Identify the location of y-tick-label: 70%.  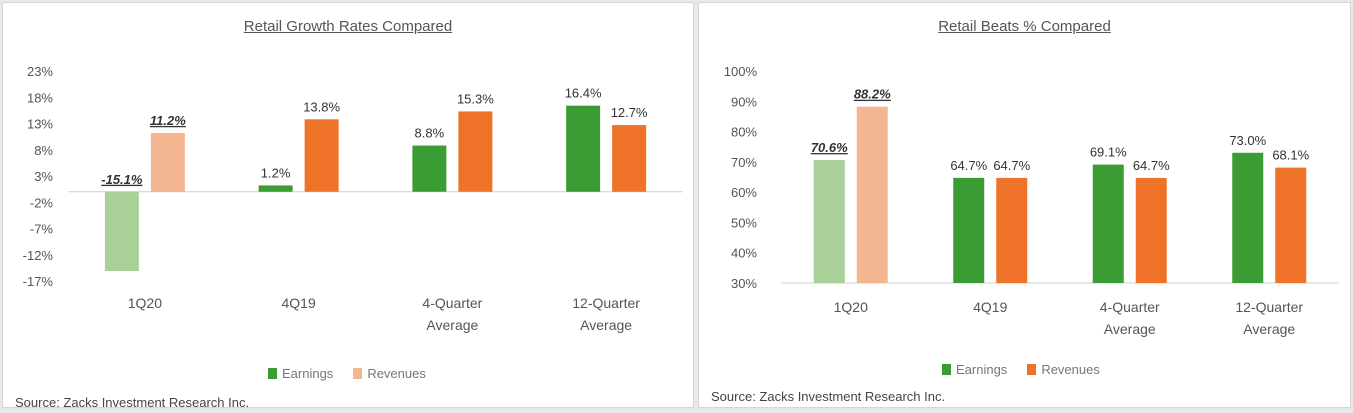
(744, 162).